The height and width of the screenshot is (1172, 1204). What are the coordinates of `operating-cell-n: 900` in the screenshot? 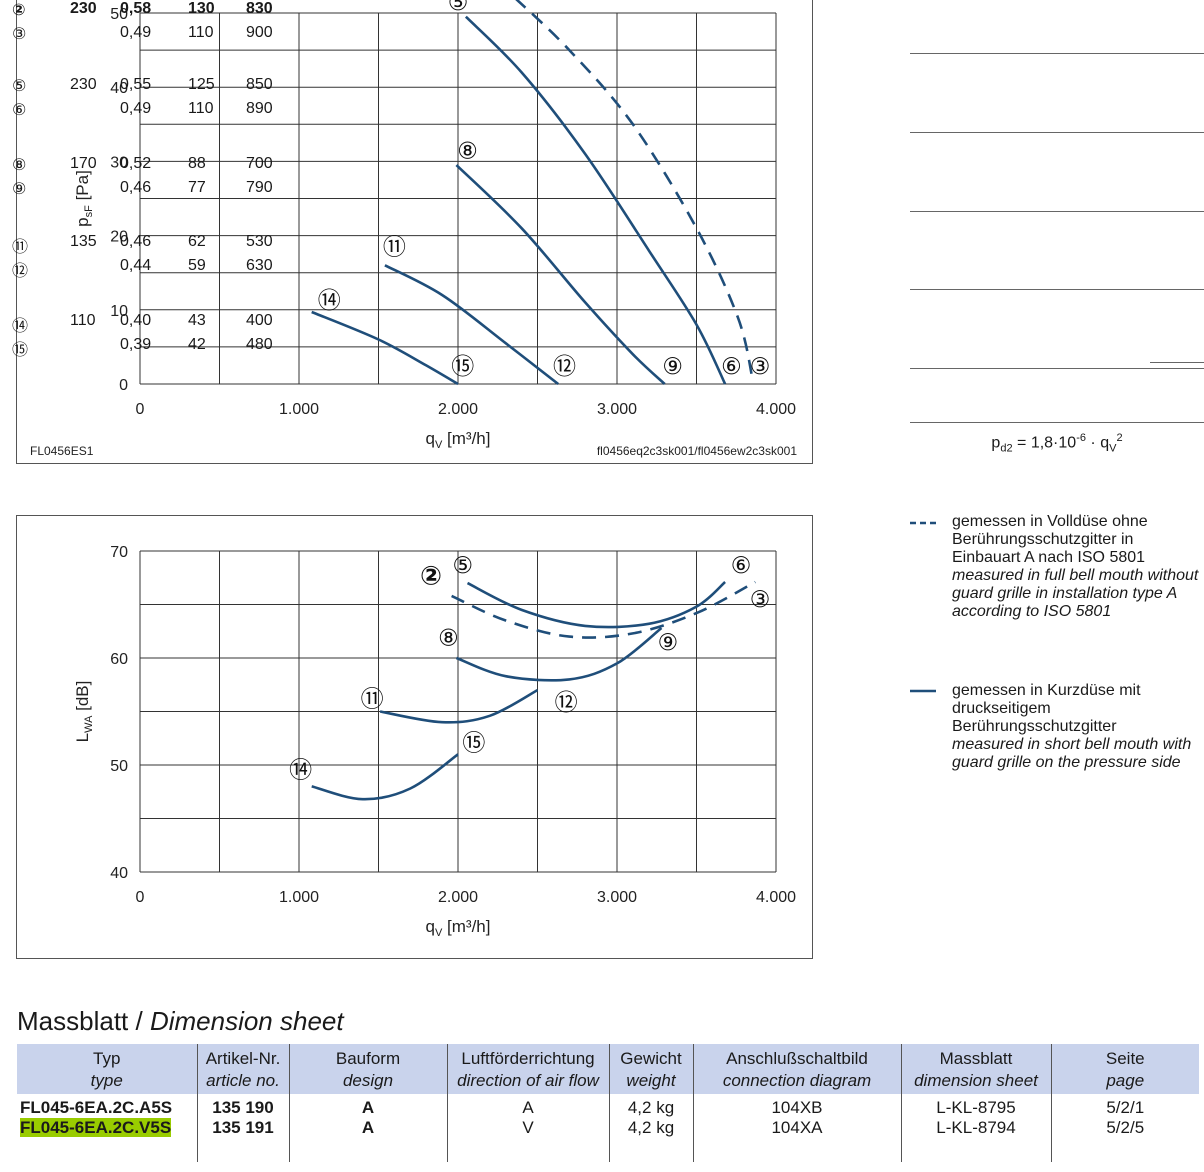 It's located at (259, 32).